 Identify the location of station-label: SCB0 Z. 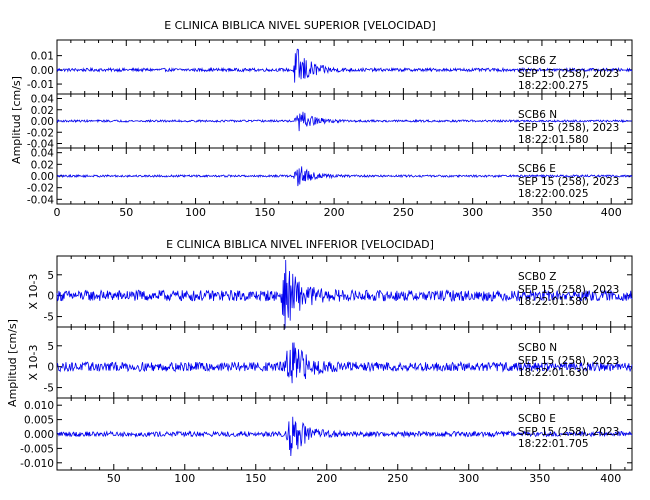
(537, 277).